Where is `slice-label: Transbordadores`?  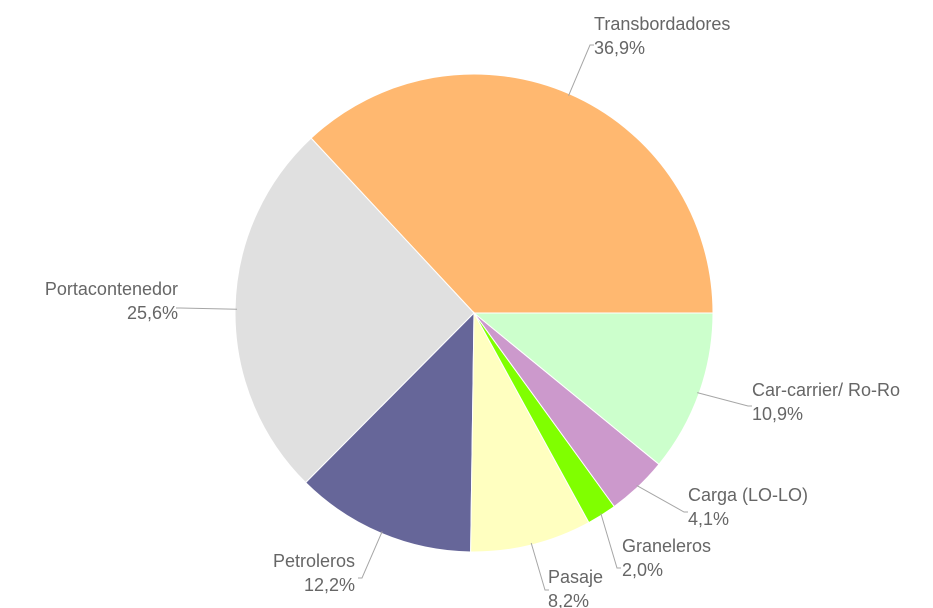
slice-label: Transbordadores is located at coordinates (662, 24).